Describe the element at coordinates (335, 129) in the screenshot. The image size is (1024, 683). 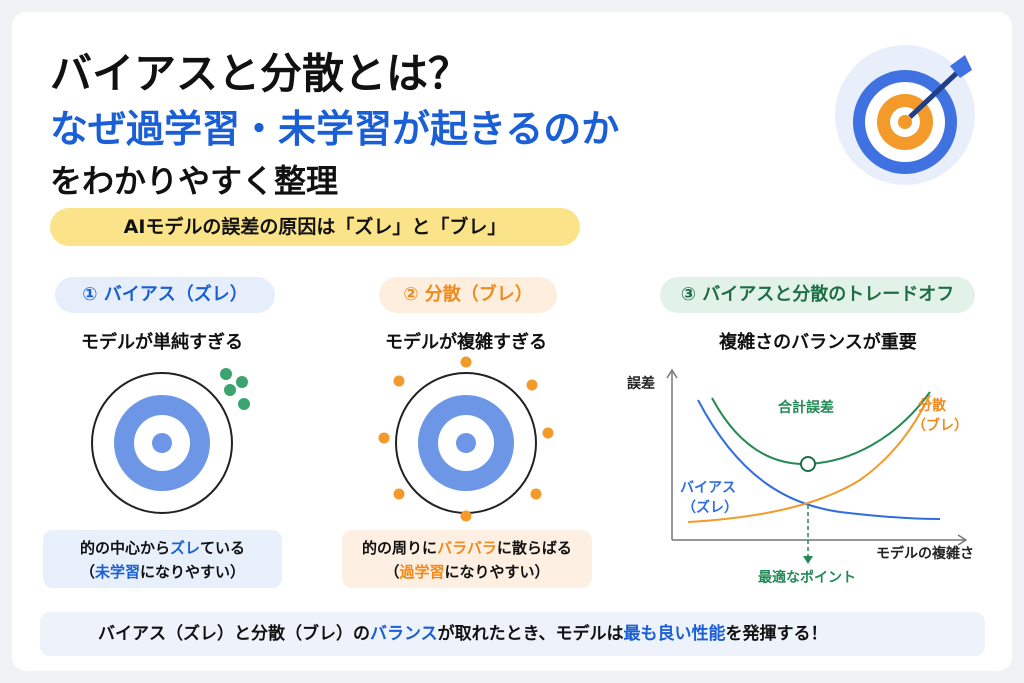
I see `title: なぜ過学習・未学習が起きるのか` at that location.